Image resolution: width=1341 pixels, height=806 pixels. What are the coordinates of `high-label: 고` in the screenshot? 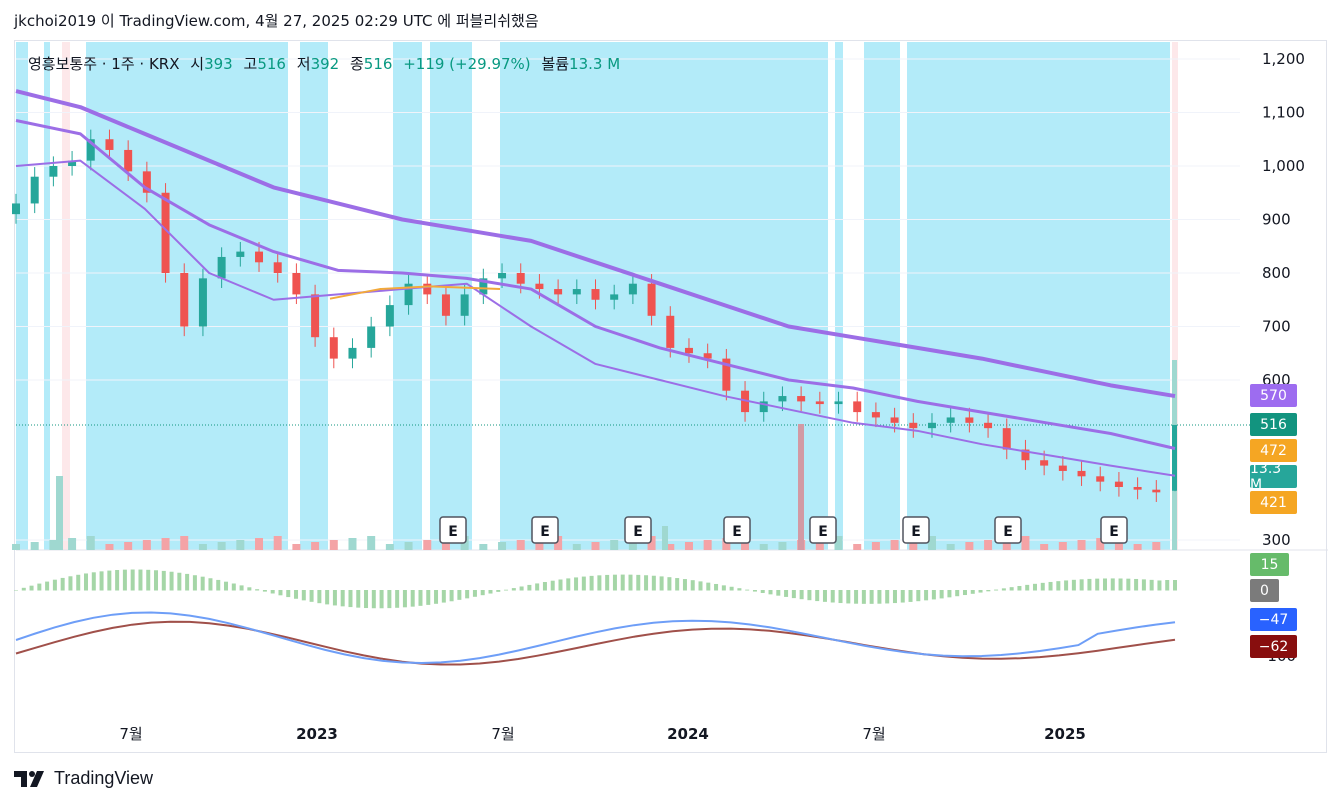 It's located at (250, 64).